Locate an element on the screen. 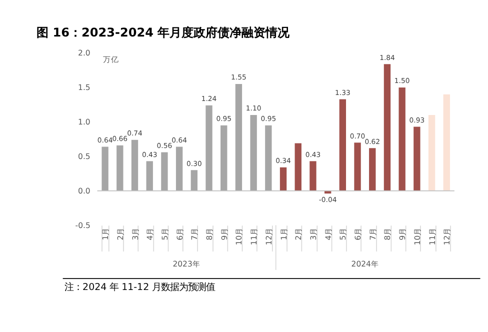 The height and width of the screenshot is (332, 488). chart-title: 图 16：2023-2024 年月度政府债净融资情况 is located at coordinates (163, 33).